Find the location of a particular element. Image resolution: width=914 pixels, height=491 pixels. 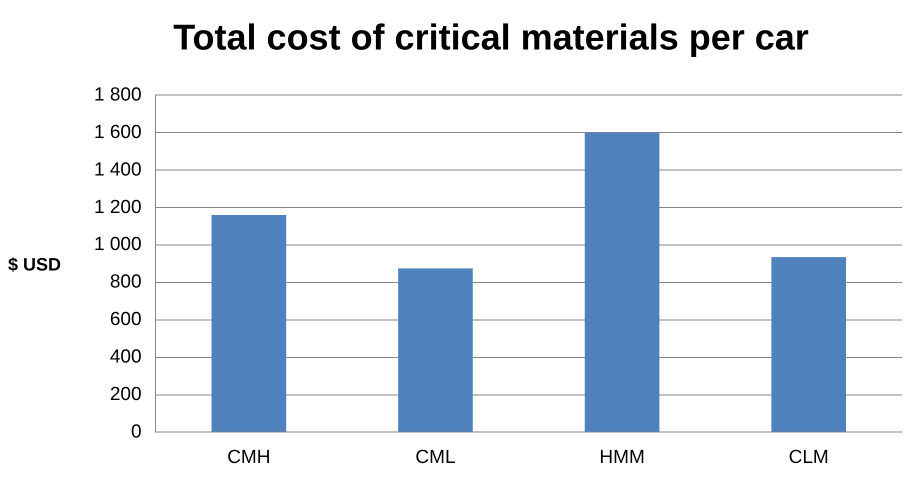

x-tick-label: CMH is located at coordinates (248, 457).